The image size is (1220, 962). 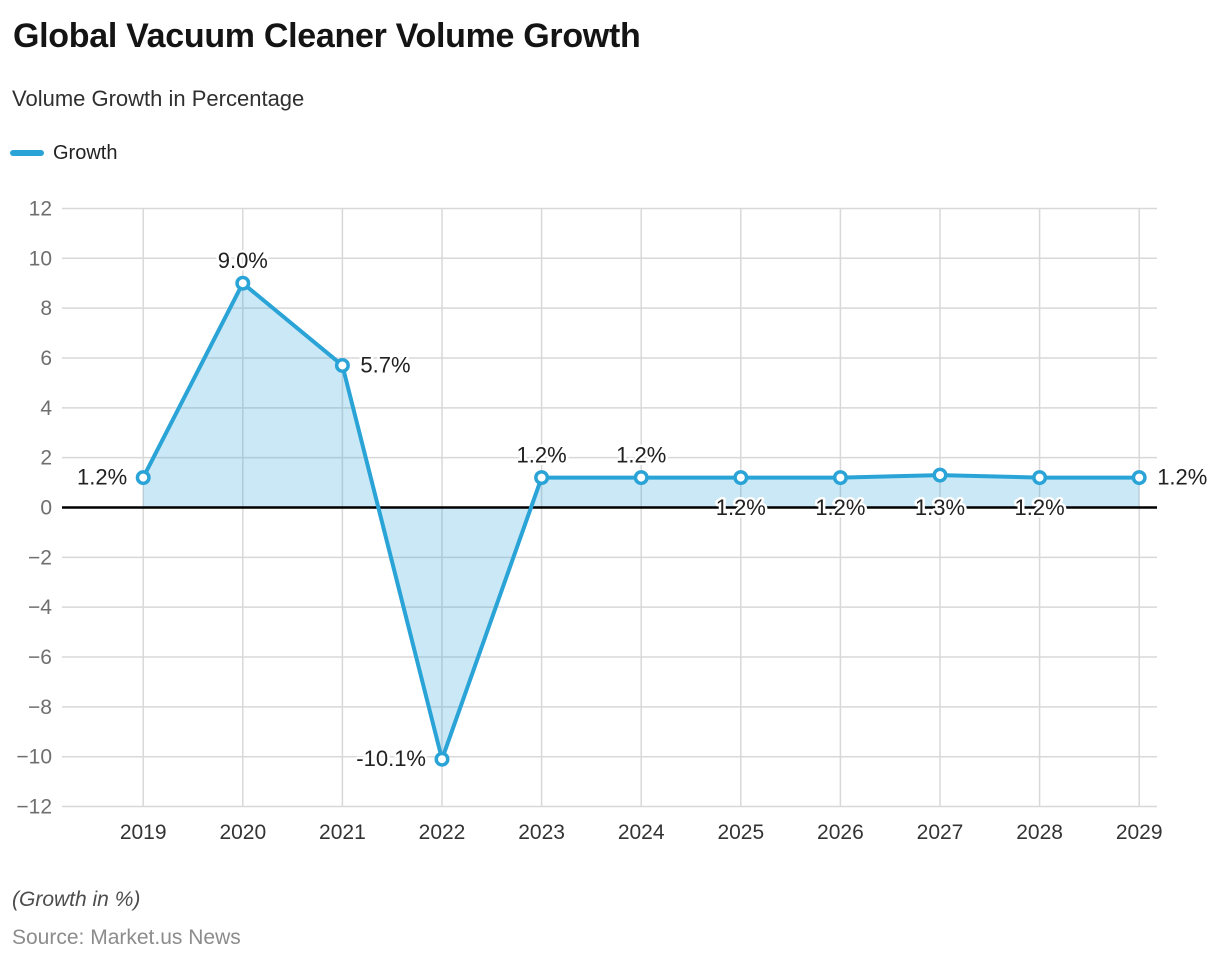 What do you see at coordinates (1139, 832) in the screenshot?
I see `x-axis-tick-label: 2029` at bounding box center [1139, 832].